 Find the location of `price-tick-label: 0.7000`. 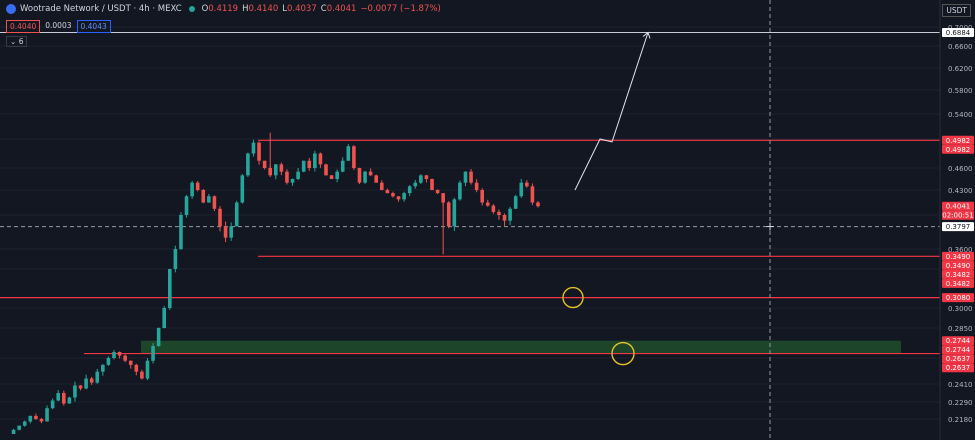

price-tick-label: 0.7000 is located at coordinates (960, 28).